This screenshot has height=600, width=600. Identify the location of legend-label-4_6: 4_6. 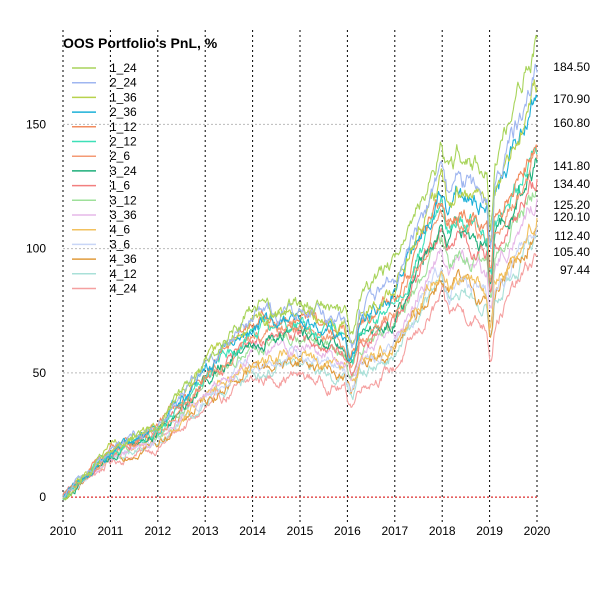
(120, 230).